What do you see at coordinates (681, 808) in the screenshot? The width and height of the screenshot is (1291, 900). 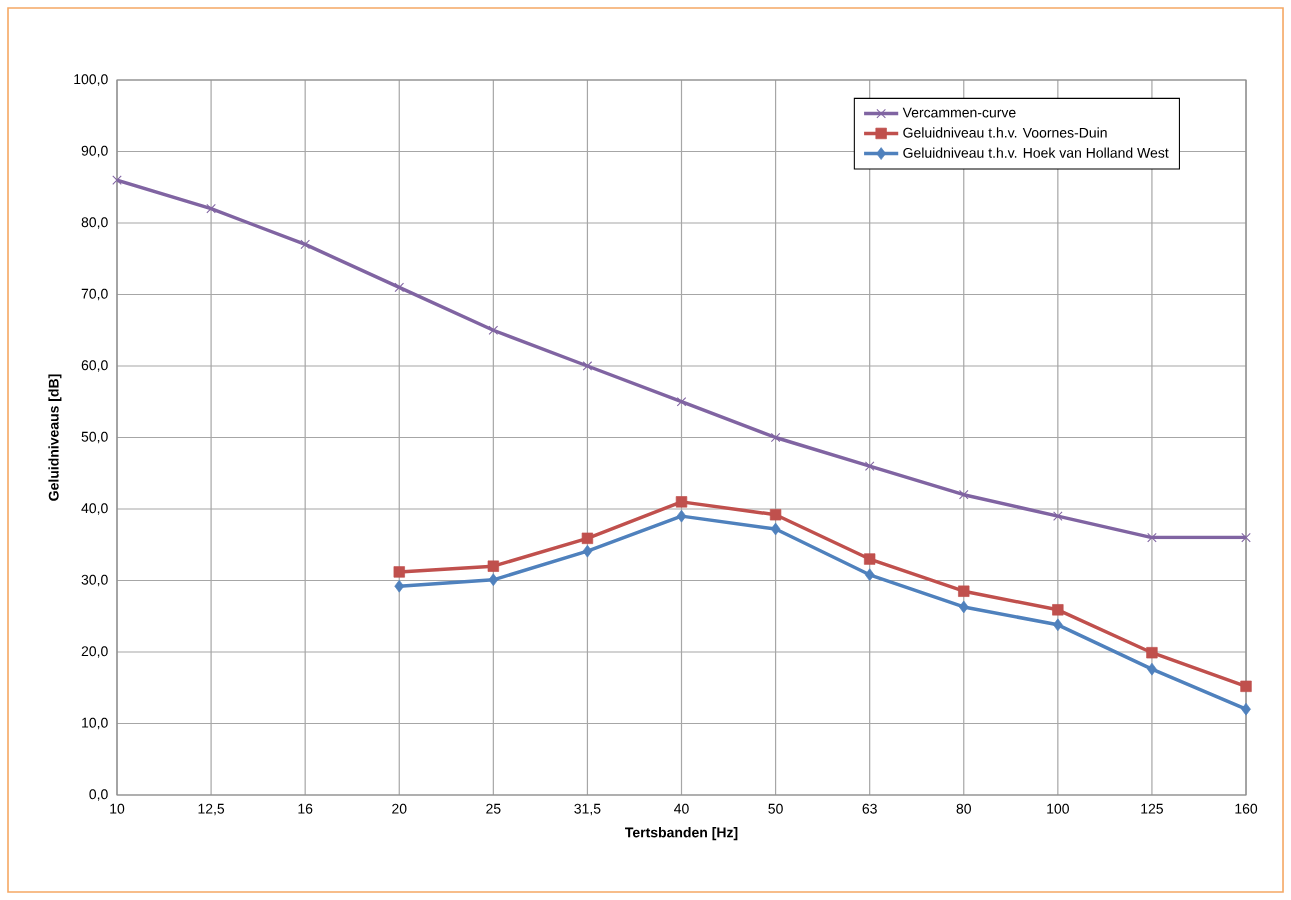 I see `x-tick-label: 40` at bounding box center [681, 808].